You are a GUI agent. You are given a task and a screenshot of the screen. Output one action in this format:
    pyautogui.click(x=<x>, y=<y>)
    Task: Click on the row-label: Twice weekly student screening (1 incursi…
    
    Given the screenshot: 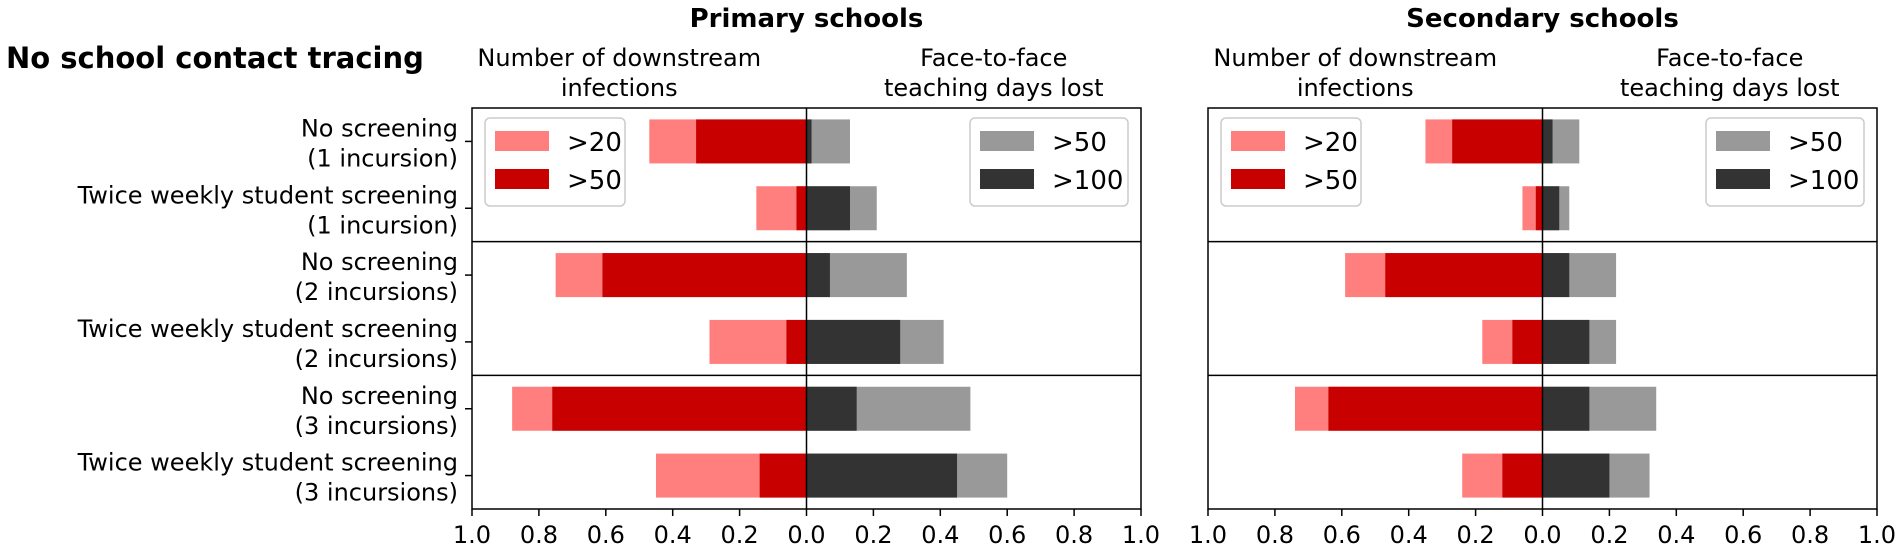 What is the action you would take?
    pyautogui.click(x=267, y=210)
    